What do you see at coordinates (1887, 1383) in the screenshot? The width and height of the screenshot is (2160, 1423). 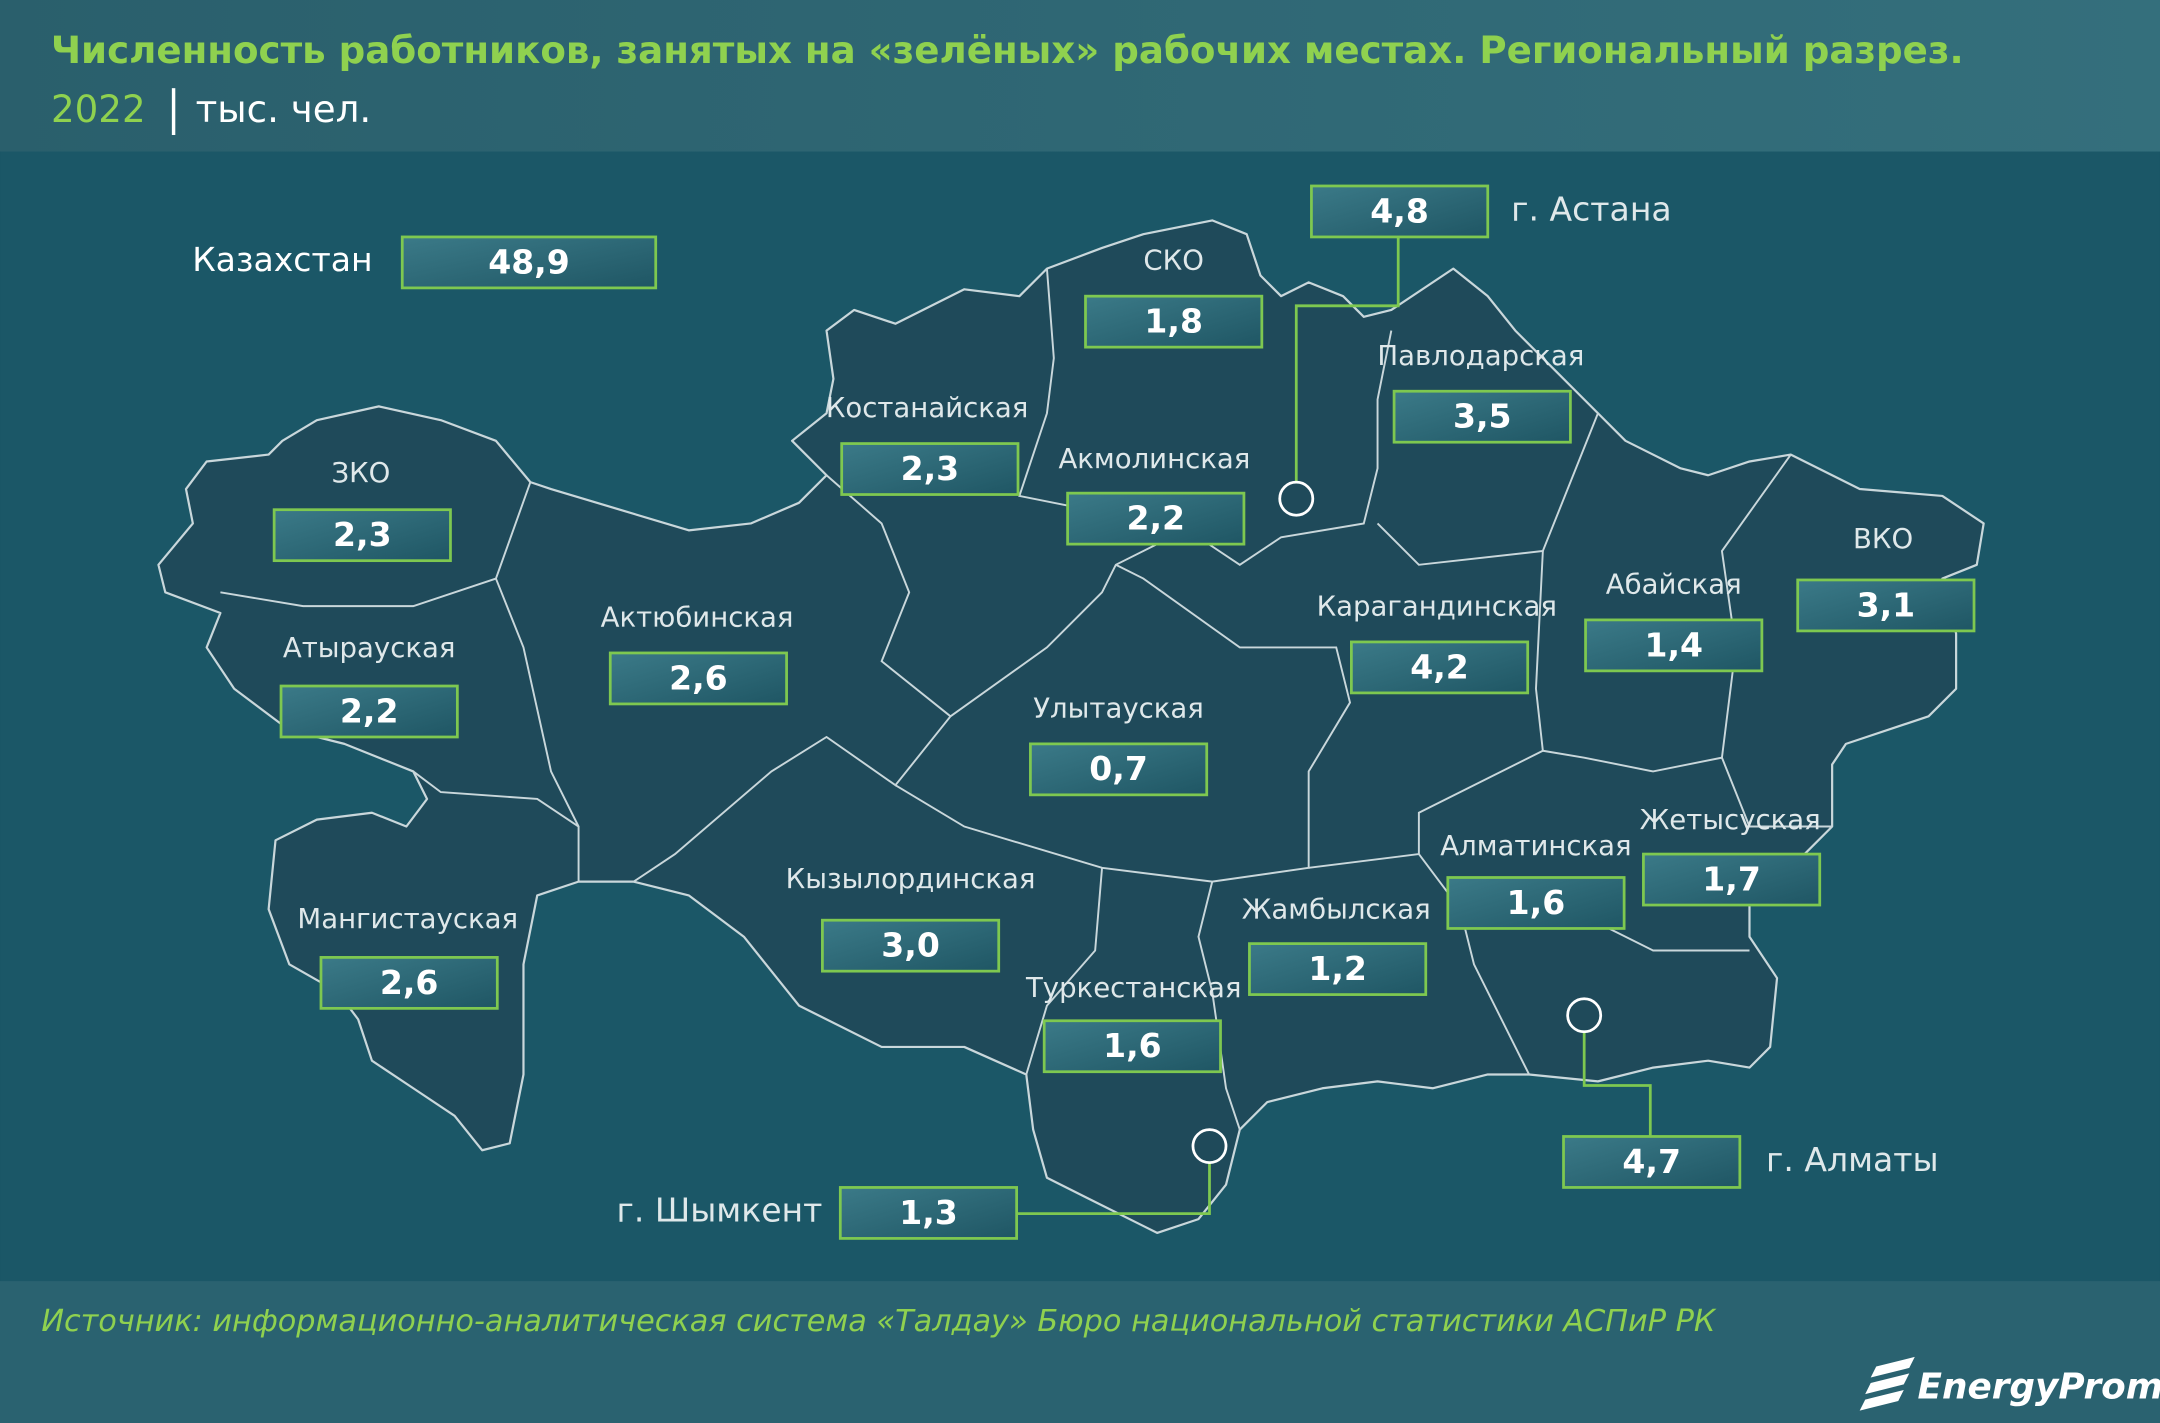 I see `logo-icon` at bounding box center [1887, 1383].